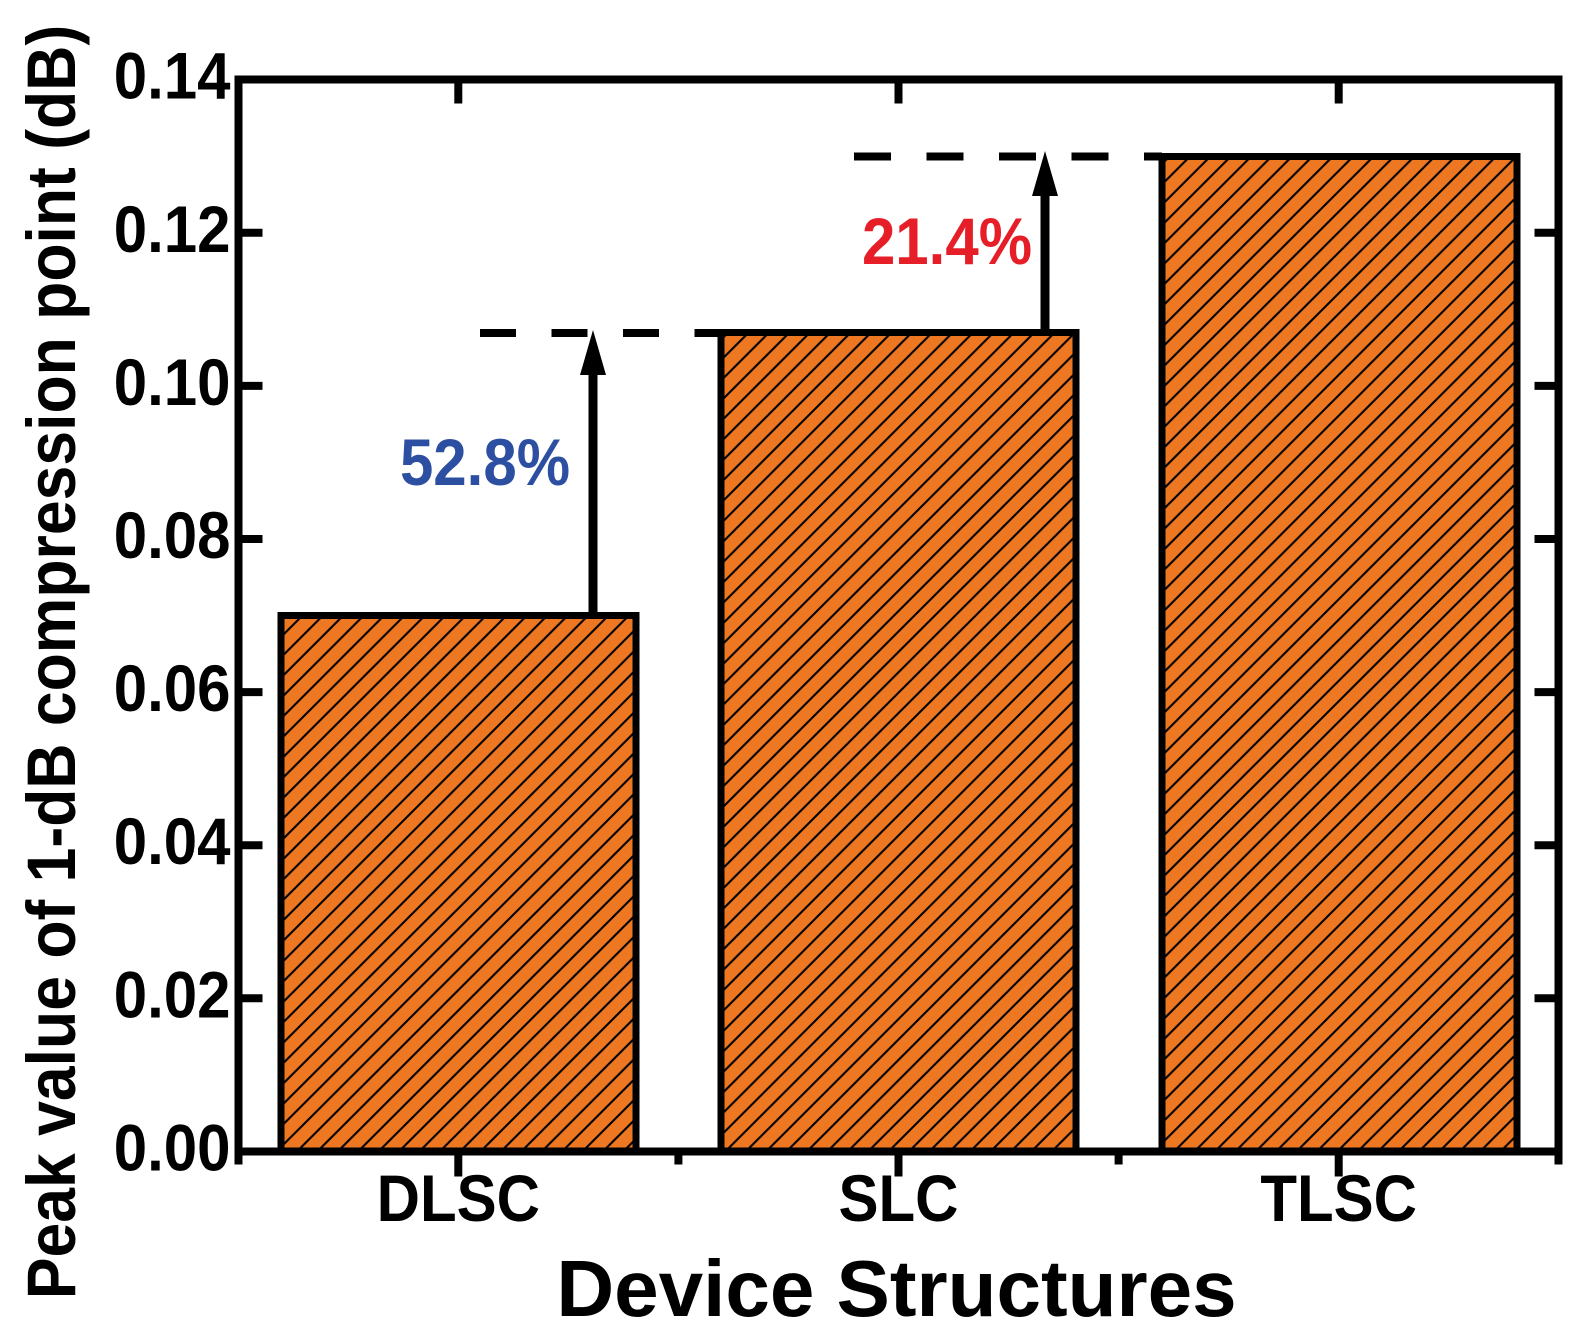  Describe the element at coordinates (172, 535) in the screenshot. I see `svg-text: 0.08` at that location.